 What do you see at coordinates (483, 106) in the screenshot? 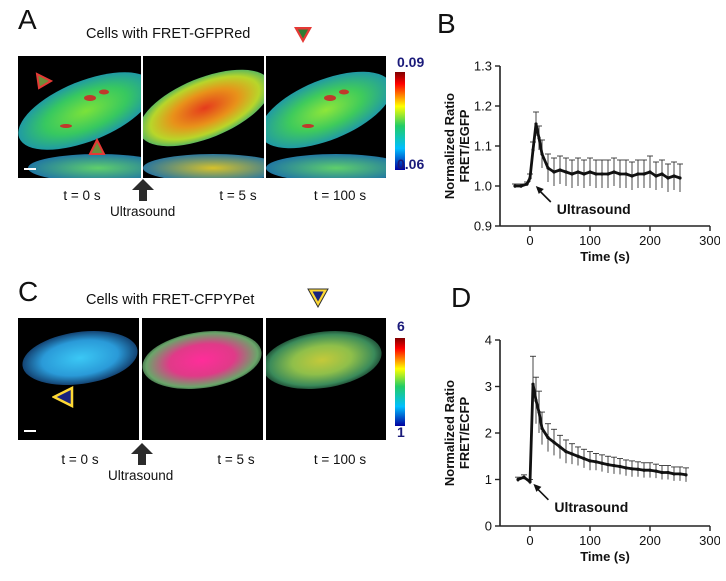
I see `y-tick-label: 1.2` at bounding box center [483, 106].